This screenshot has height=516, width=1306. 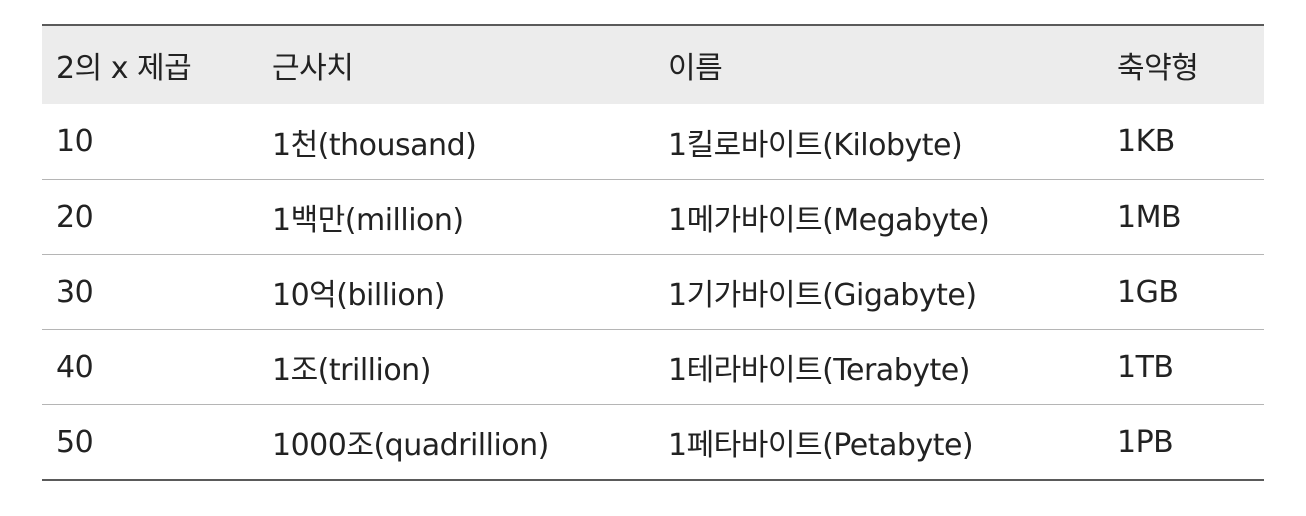 What do you see at coordinates (1158, 68) in the screenshot?
I see `header-abbreviation: 축약형` at bounding box center [1158, 68].